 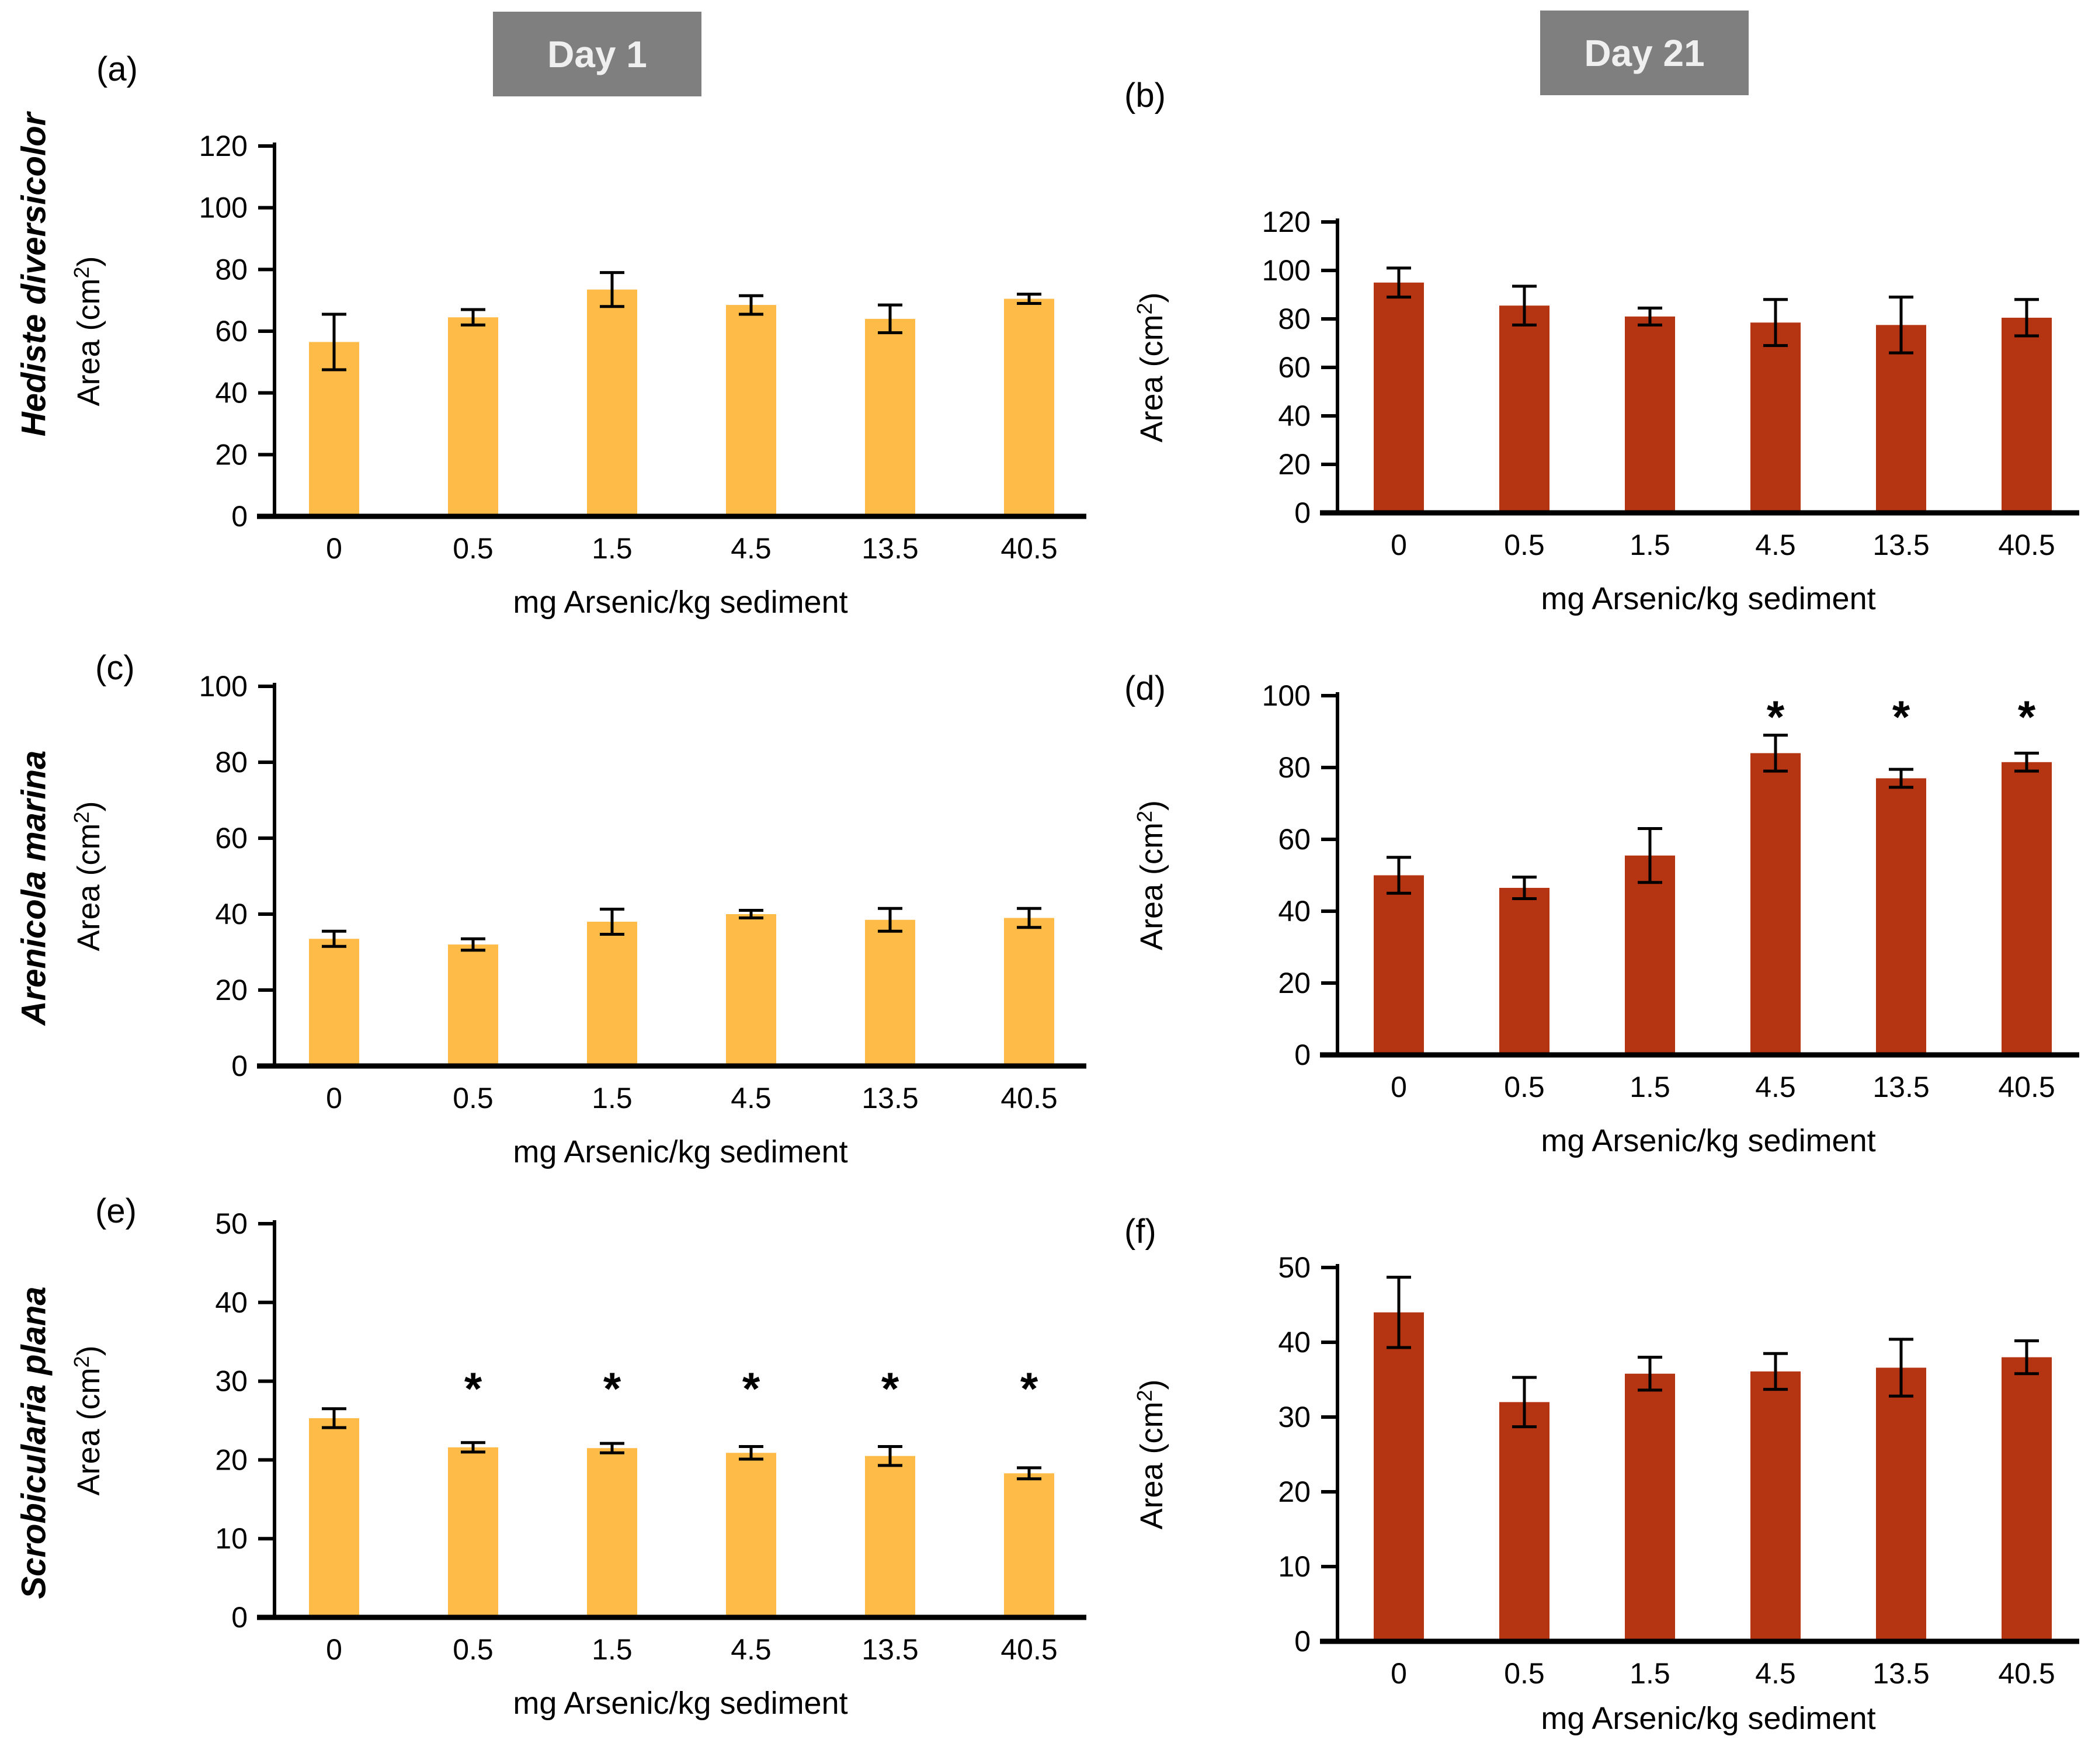 What do you see at coordinates (34, 888) in the screenshot?
I see `species-label-arenicola-marina: Arenicola marina` at bounding box center [34, 888].